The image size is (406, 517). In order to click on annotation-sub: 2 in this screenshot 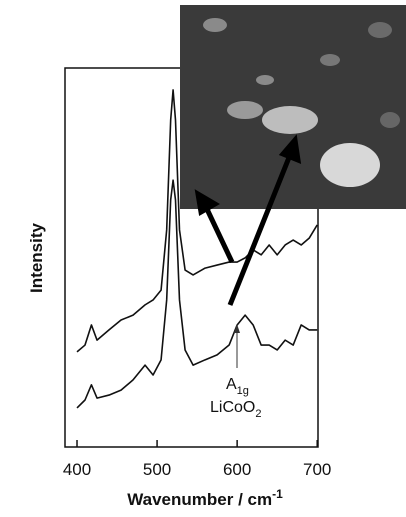, I will do `click(258, 414)`.